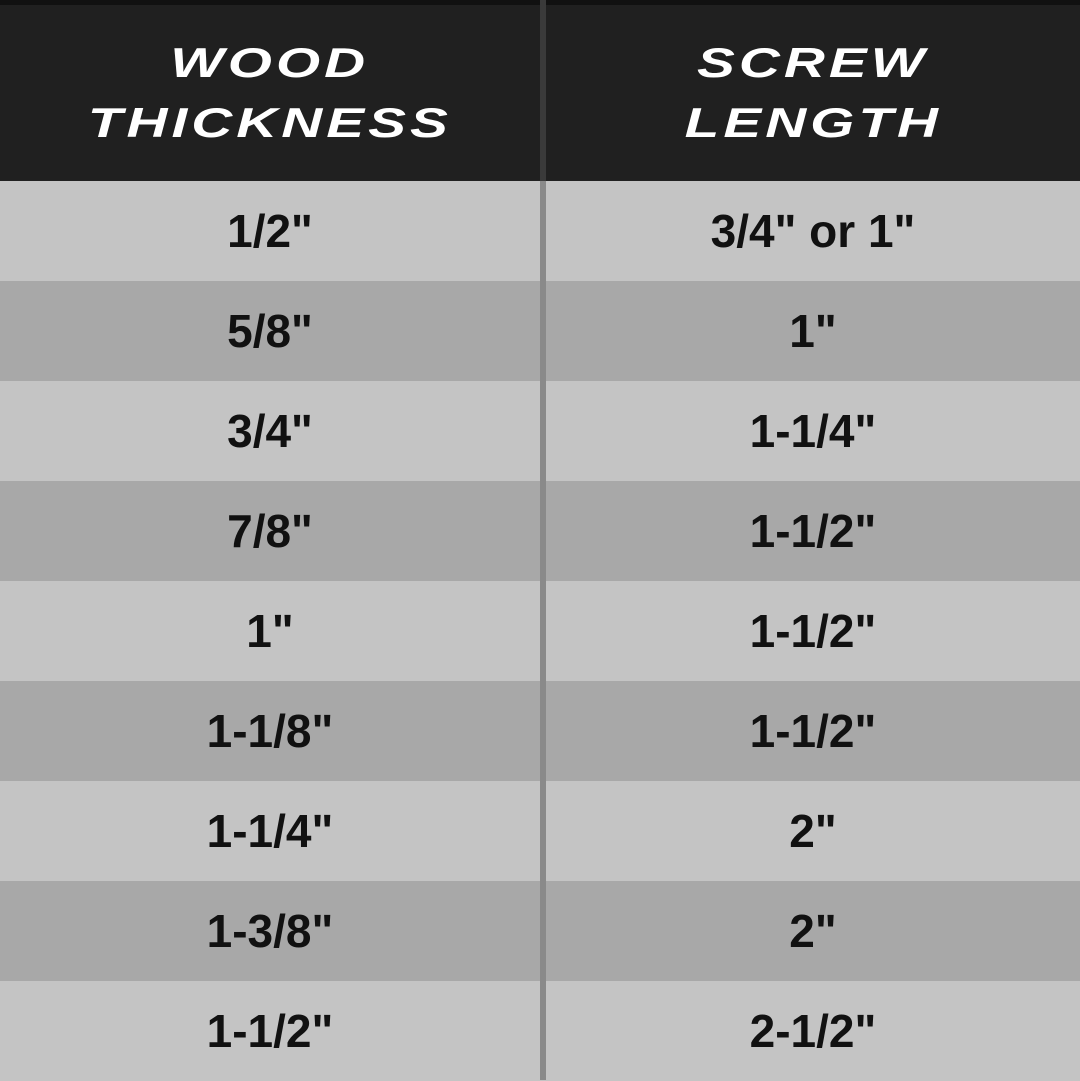  Describe the element at coordinates (270, 931) in the screenshot. I see `cell-wood-thickness: 1-3/8"` at that location.